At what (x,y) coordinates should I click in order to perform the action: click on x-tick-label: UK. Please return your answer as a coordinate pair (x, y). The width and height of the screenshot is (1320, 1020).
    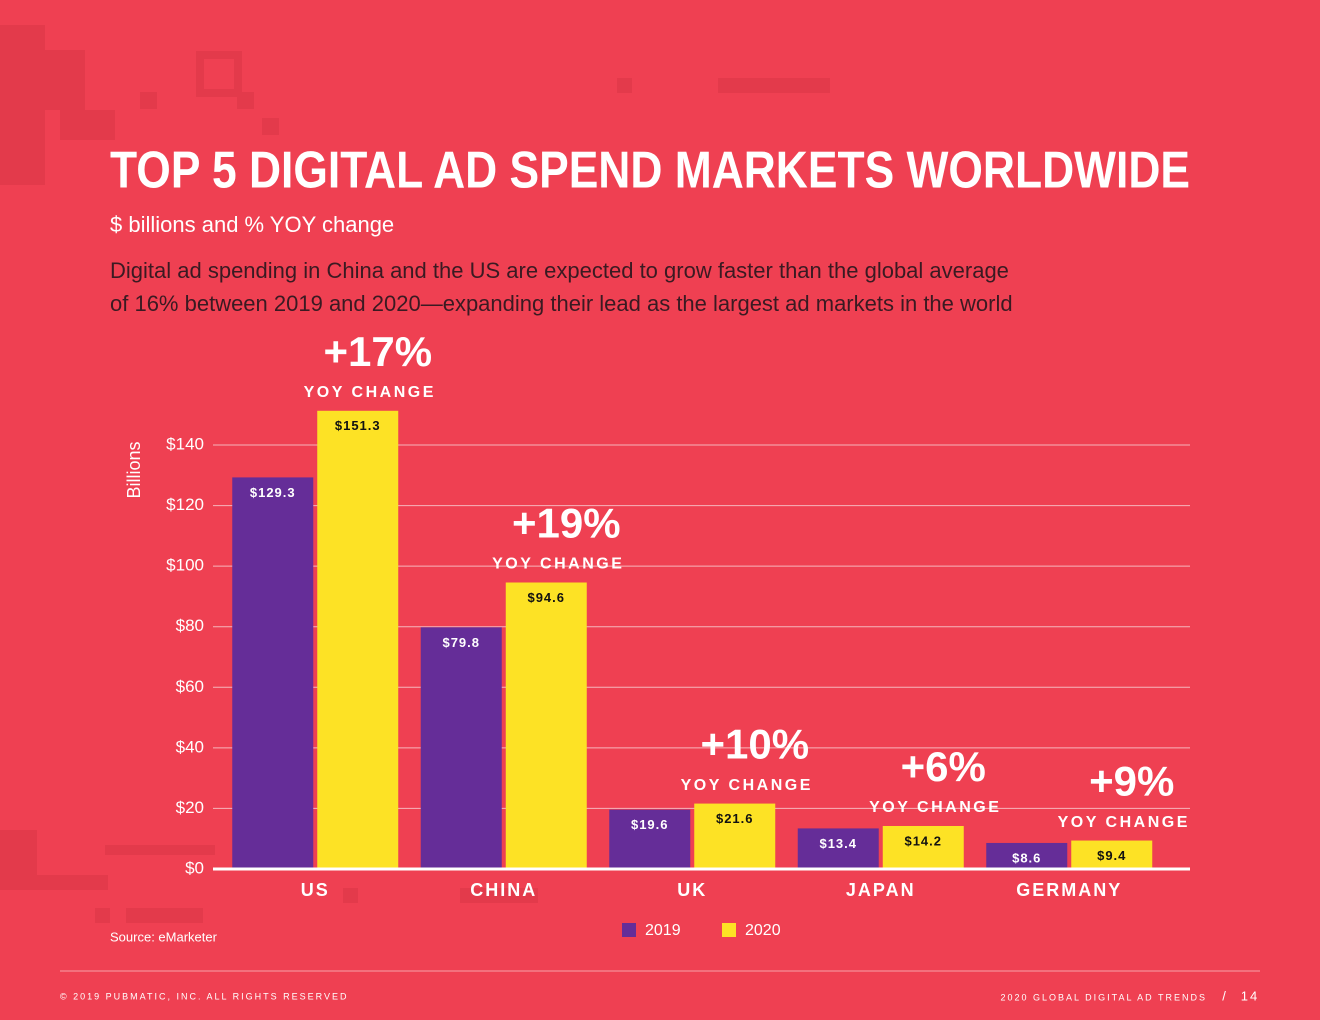
    Looking at the image, I should click on (692, 890).